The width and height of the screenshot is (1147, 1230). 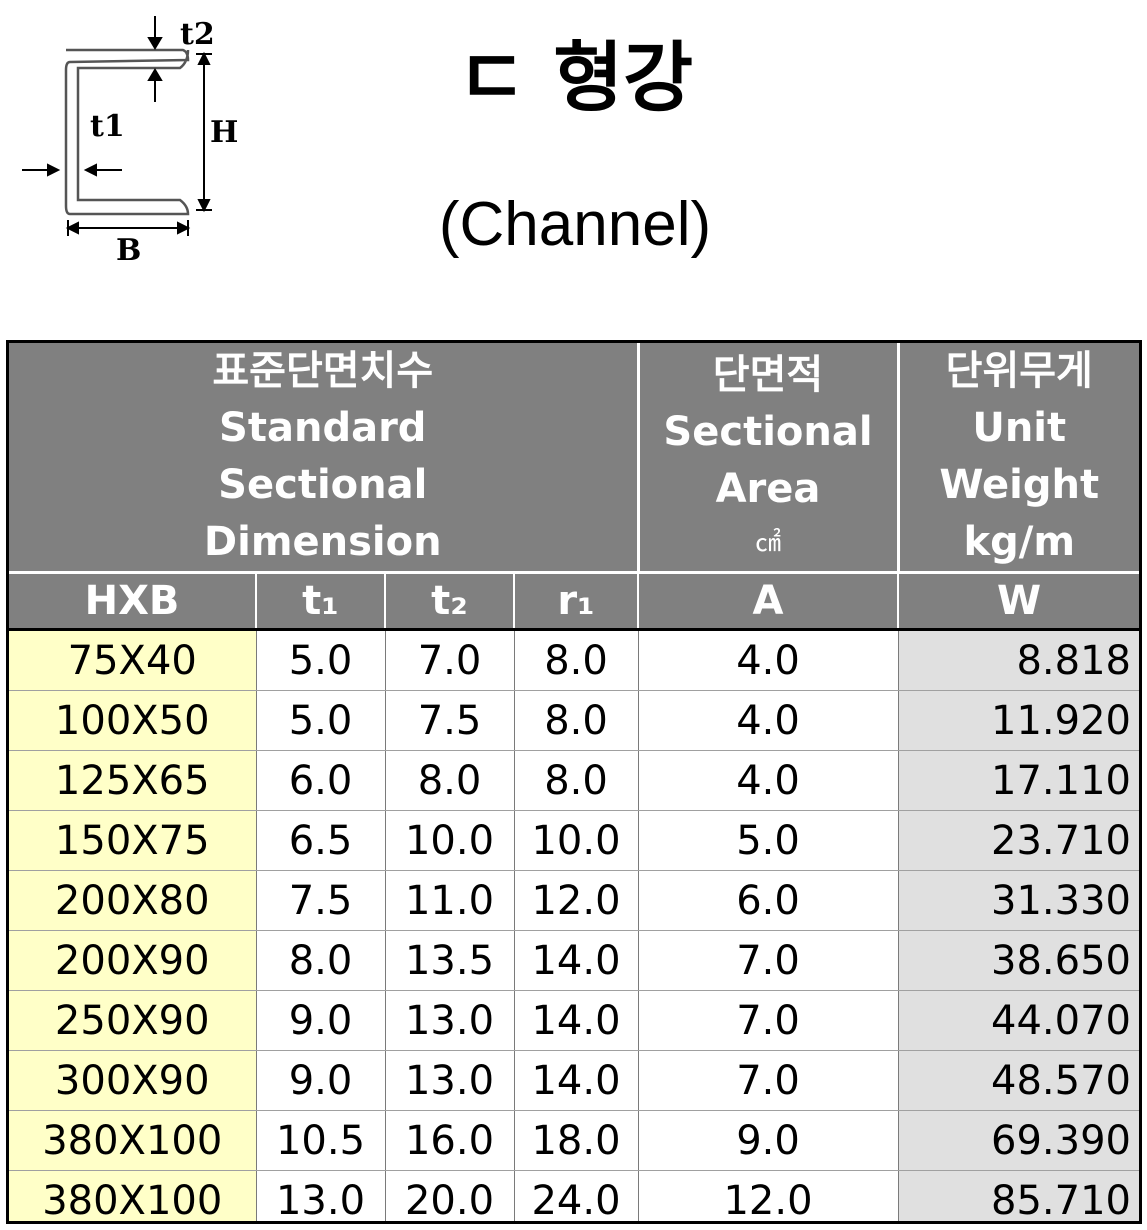 What do you see at coordinates (450, 900) in the screenshot?
I see `cell-t2: 11.0` at bounding box center [450, 900].